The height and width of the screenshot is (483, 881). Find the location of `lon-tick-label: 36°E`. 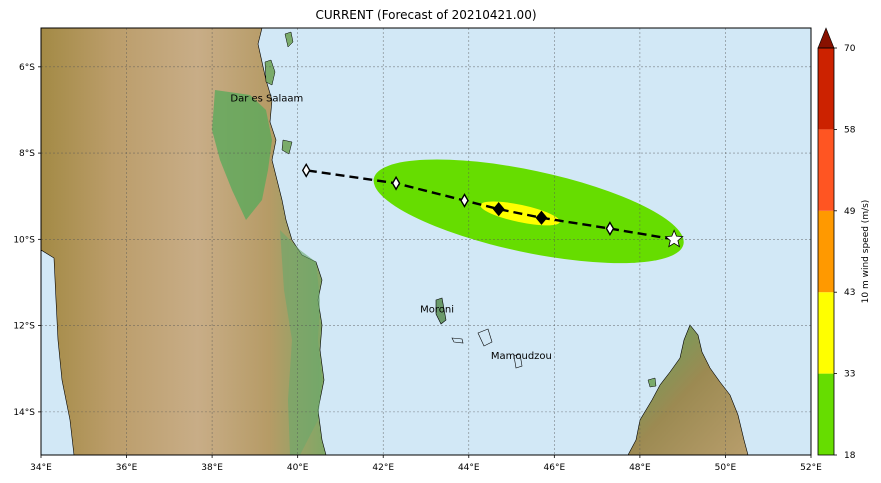

lon-tick-label: 36°E is located at coordinates (127, 468).